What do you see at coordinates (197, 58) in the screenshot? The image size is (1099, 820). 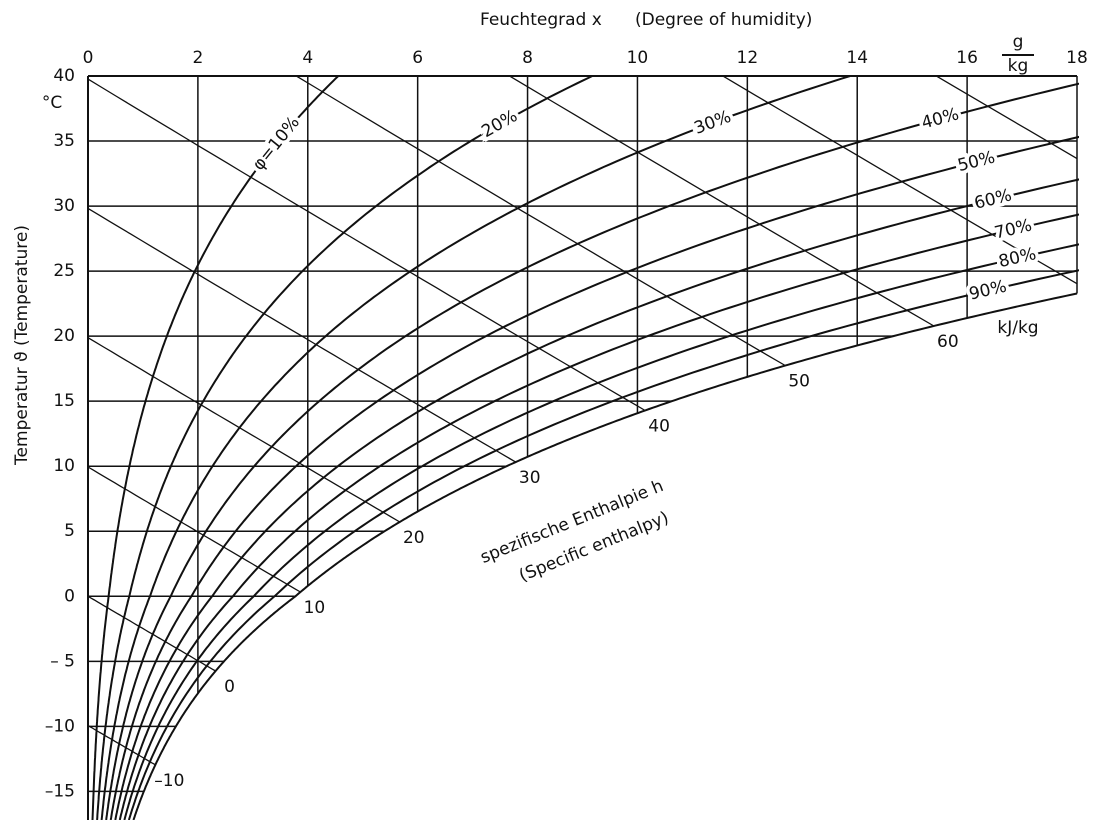 I see `x-tick-label: 2` at bounding box center [197, 58].